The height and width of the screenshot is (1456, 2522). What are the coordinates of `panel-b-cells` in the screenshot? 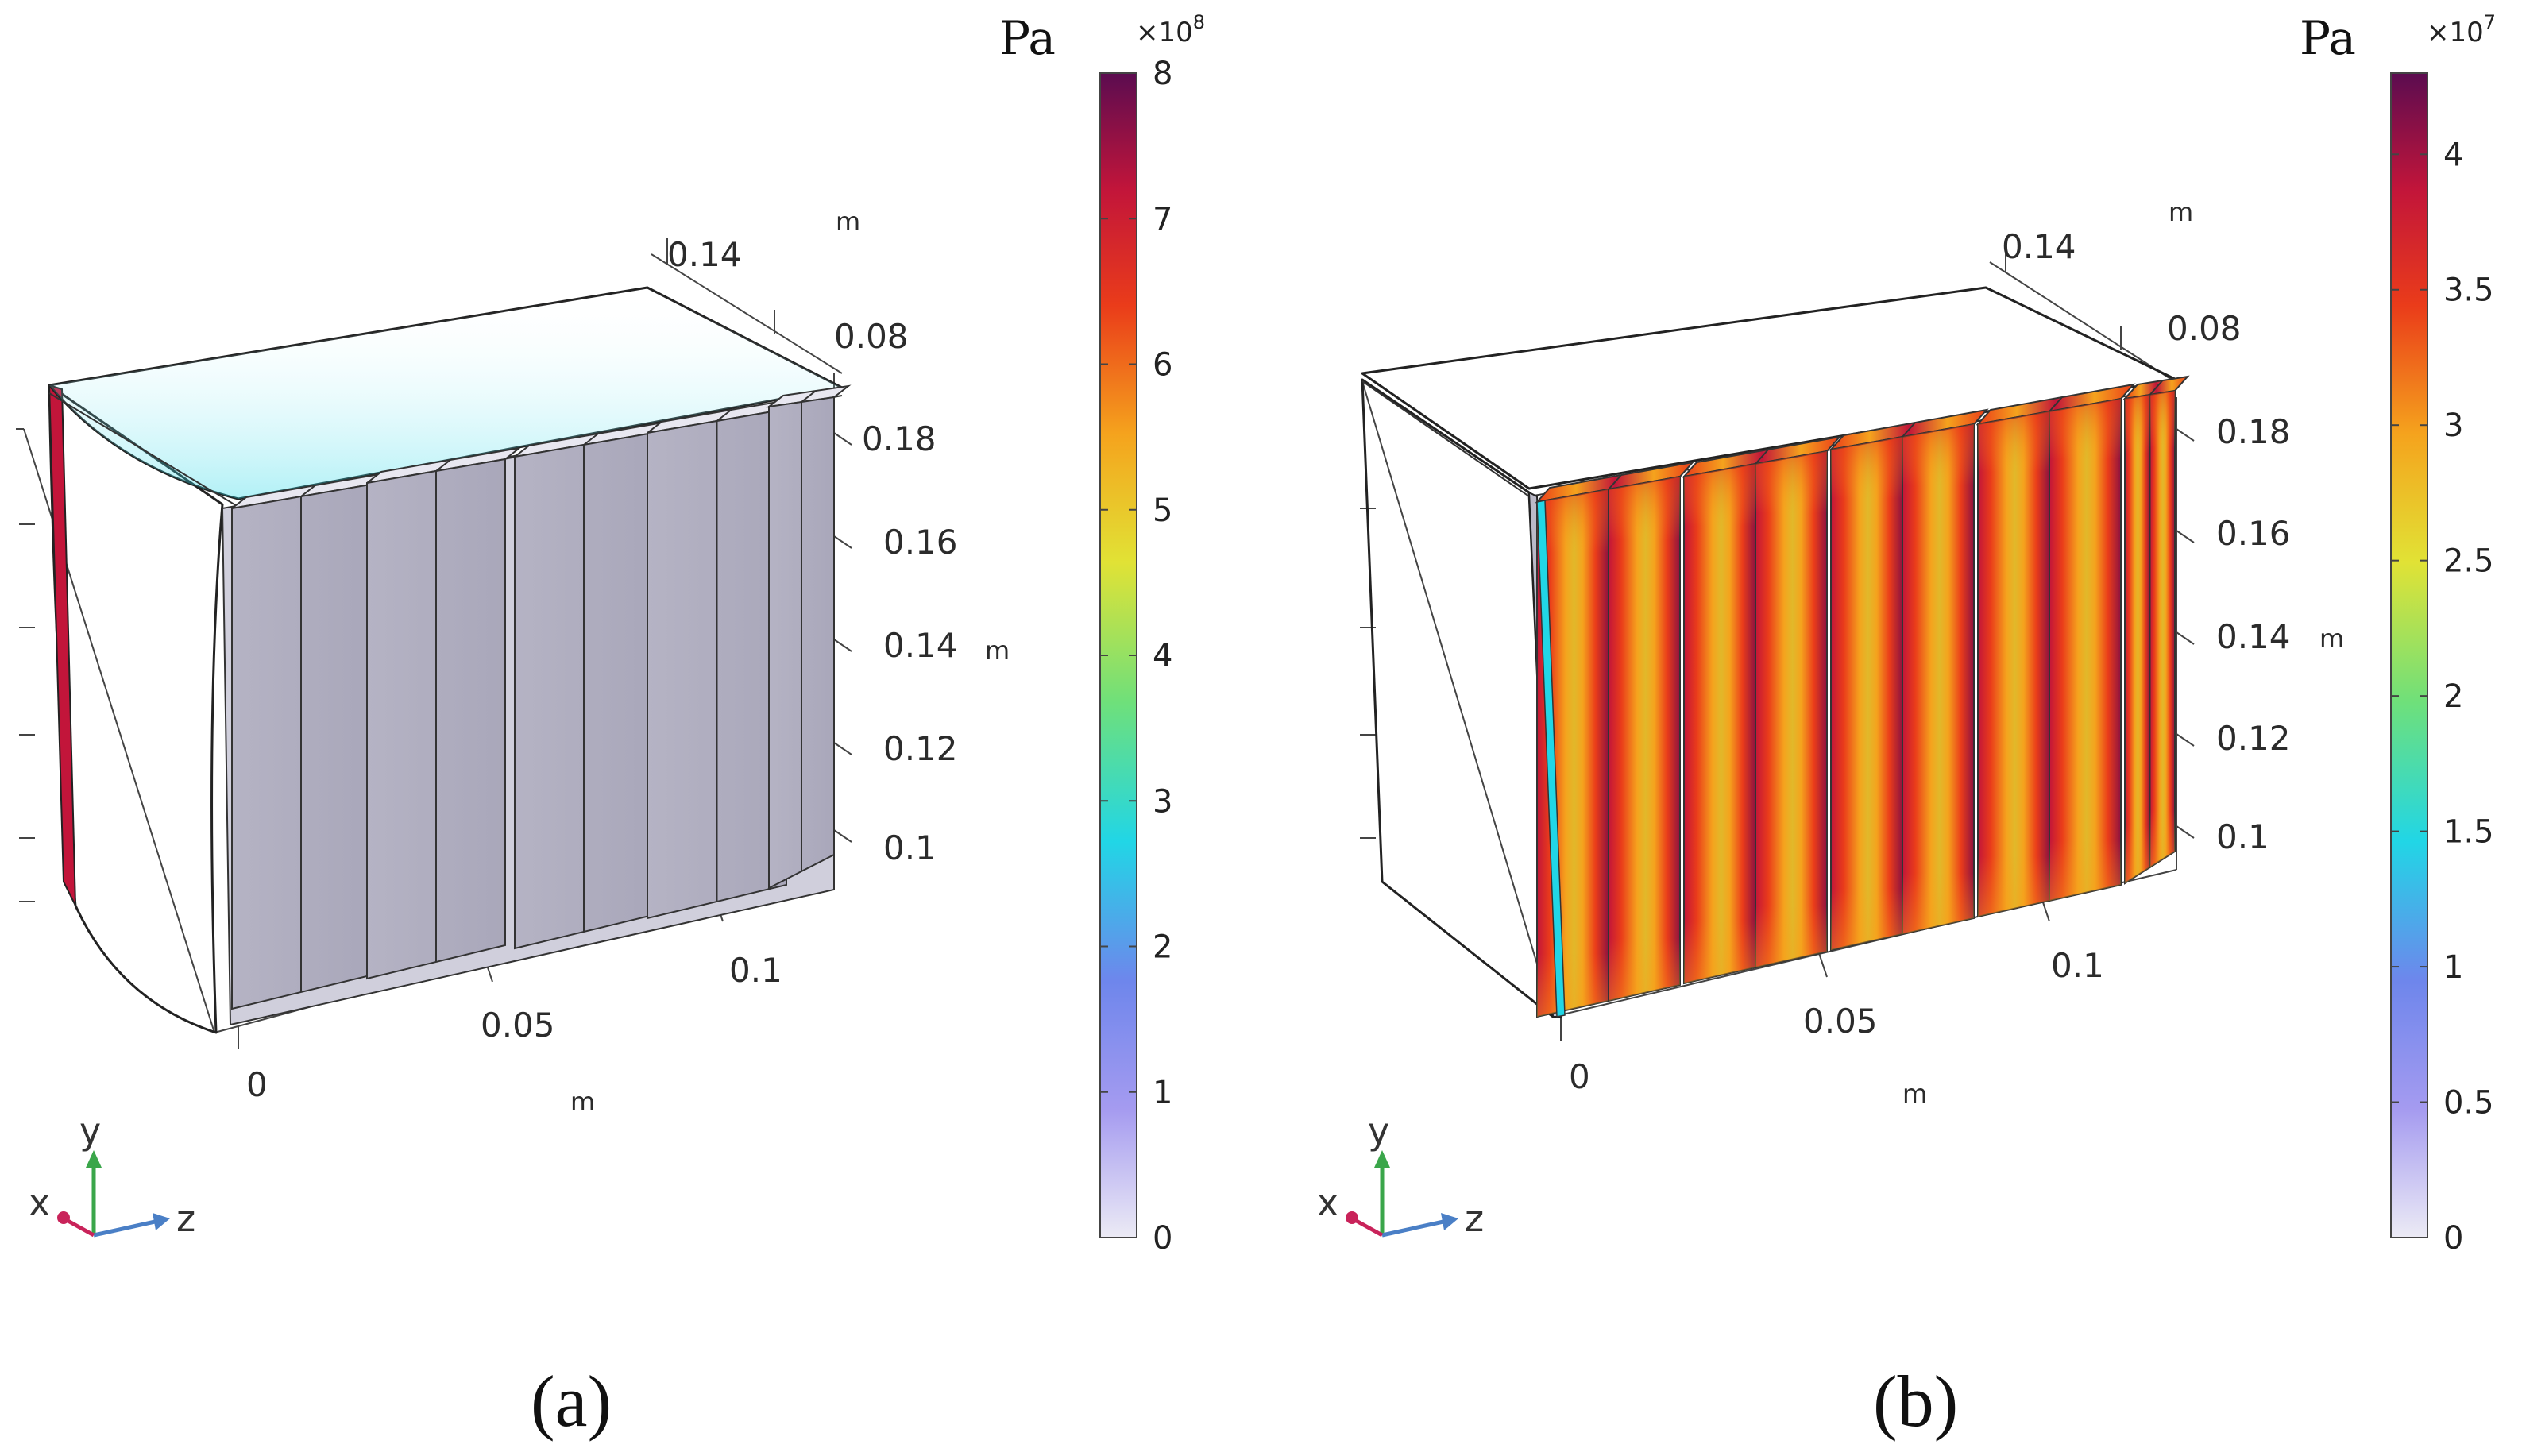 It's located at (1862, 696).